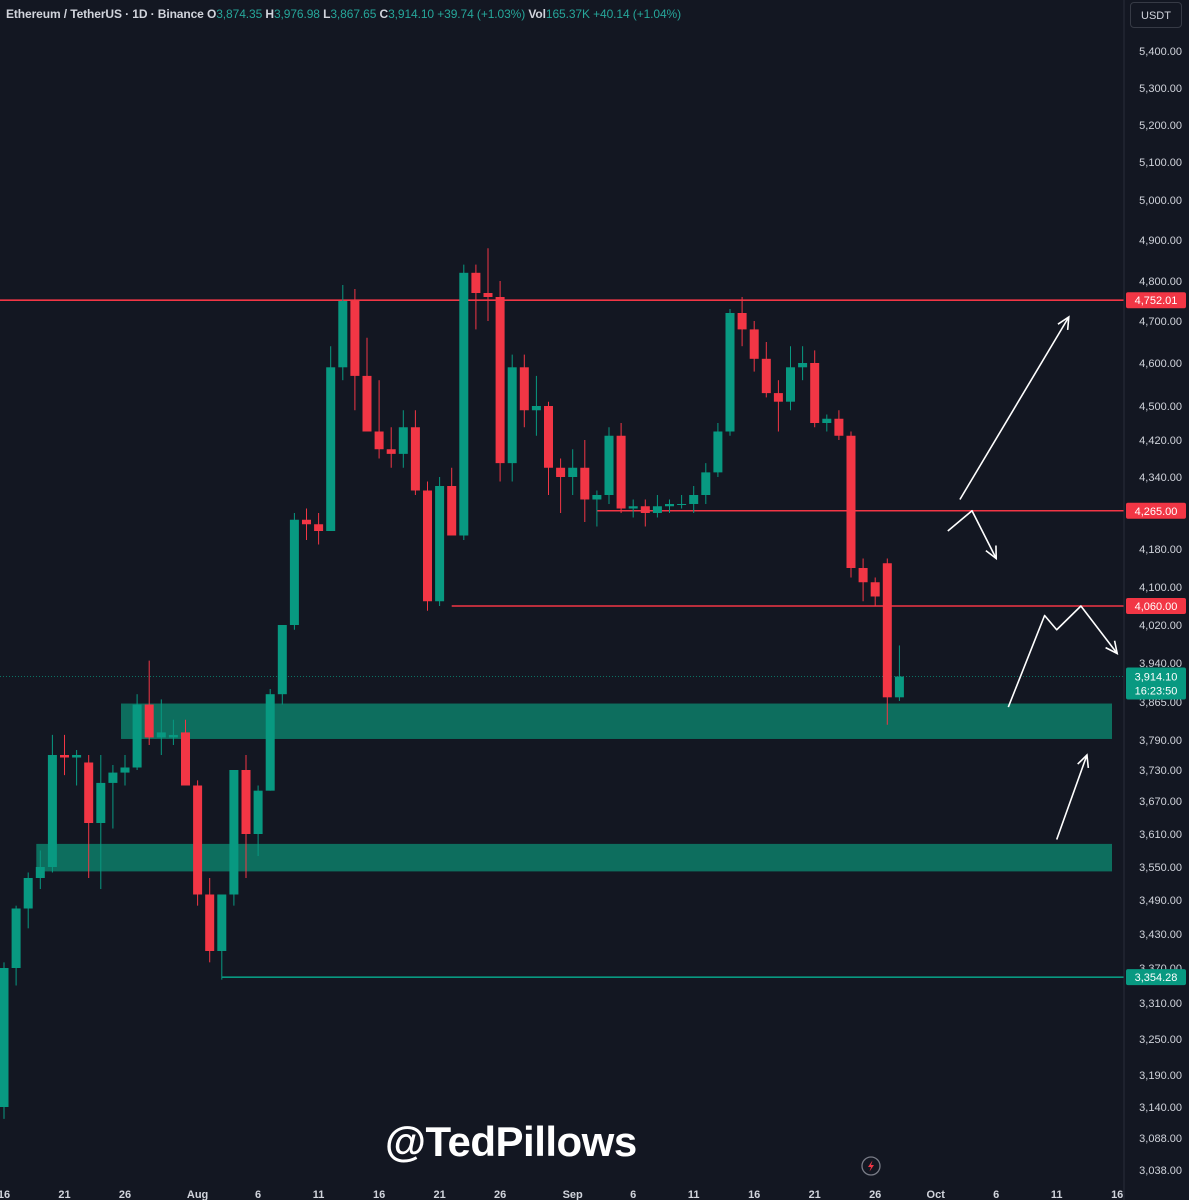 This screenshot has width=1189, height=1200. I want to click on price-tick-label: 3,940.00, so click(1160, 664).